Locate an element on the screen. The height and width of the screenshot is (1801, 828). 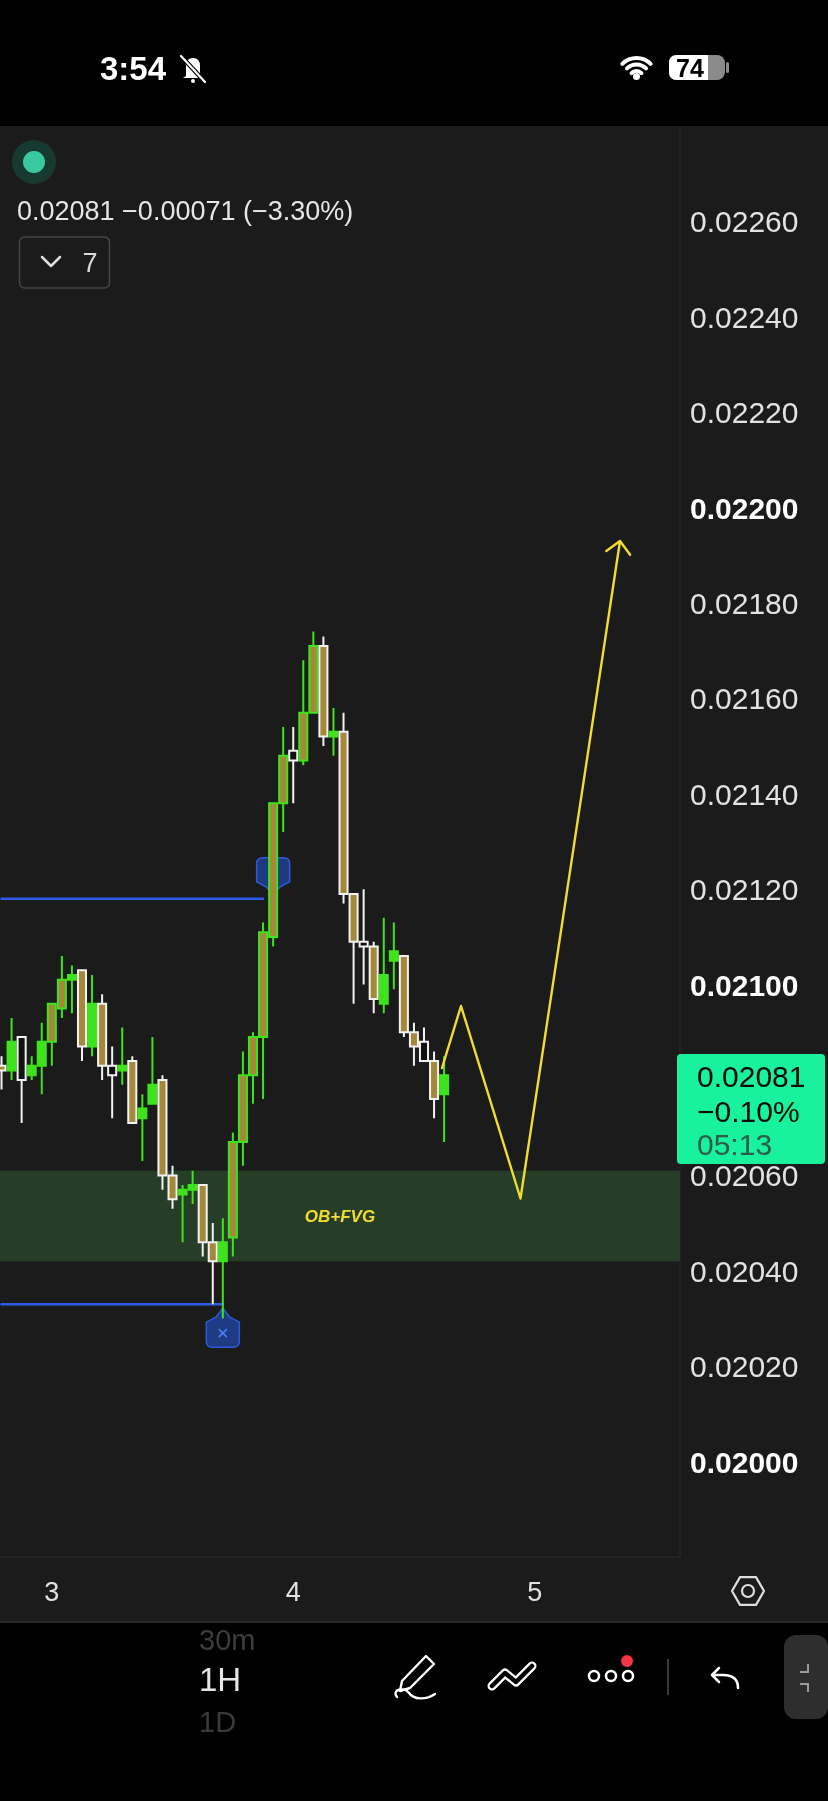
y-tick-label: 0.02180 is located at coordinates (744, 603).